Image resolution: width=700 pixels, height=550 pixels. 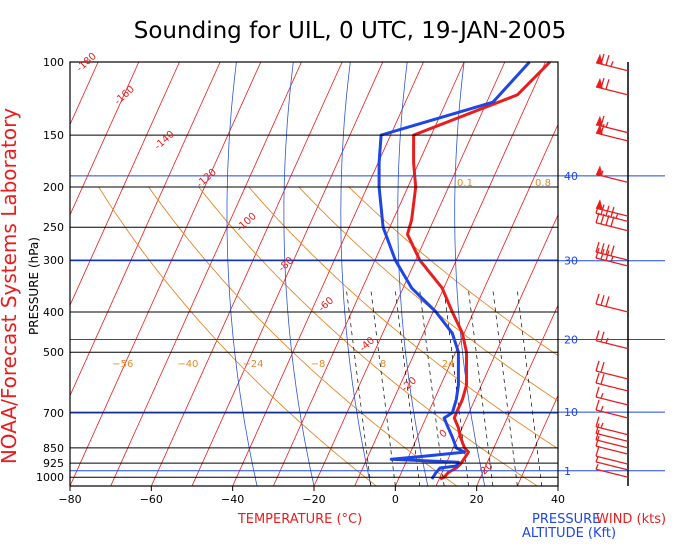 I want to click on altitude-tick-label: 30, so click(x=571, y=261).